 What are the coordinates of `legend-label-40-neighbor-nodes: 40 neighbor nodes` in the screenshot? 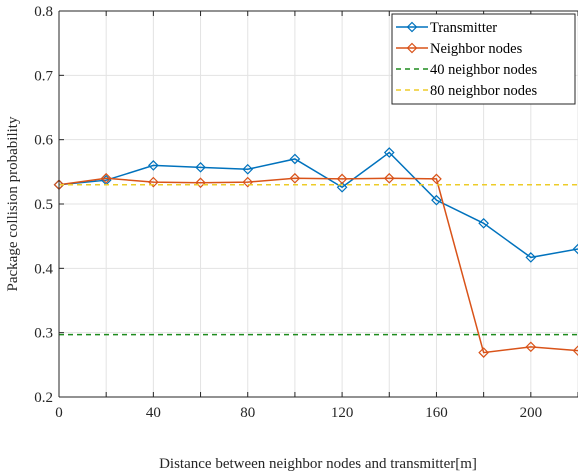 It's located at (483, 70).